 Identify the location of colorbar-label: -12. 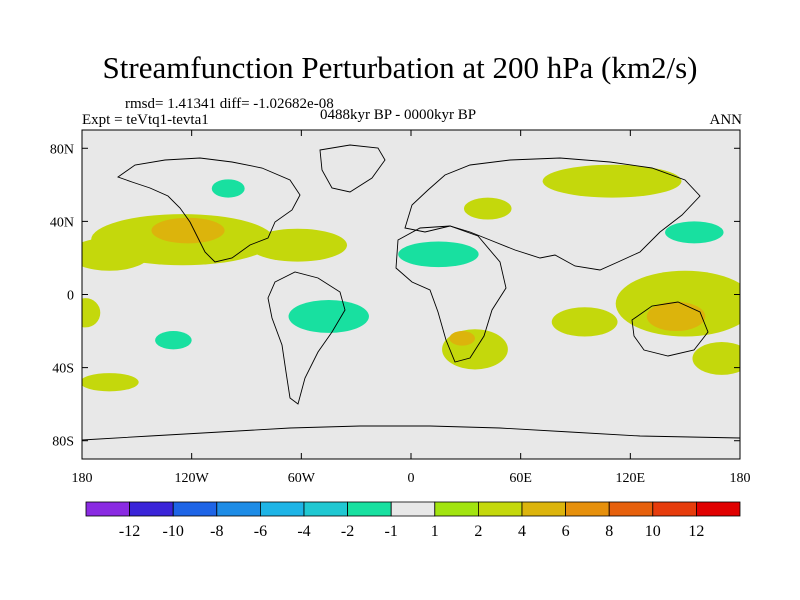
(129, 531).